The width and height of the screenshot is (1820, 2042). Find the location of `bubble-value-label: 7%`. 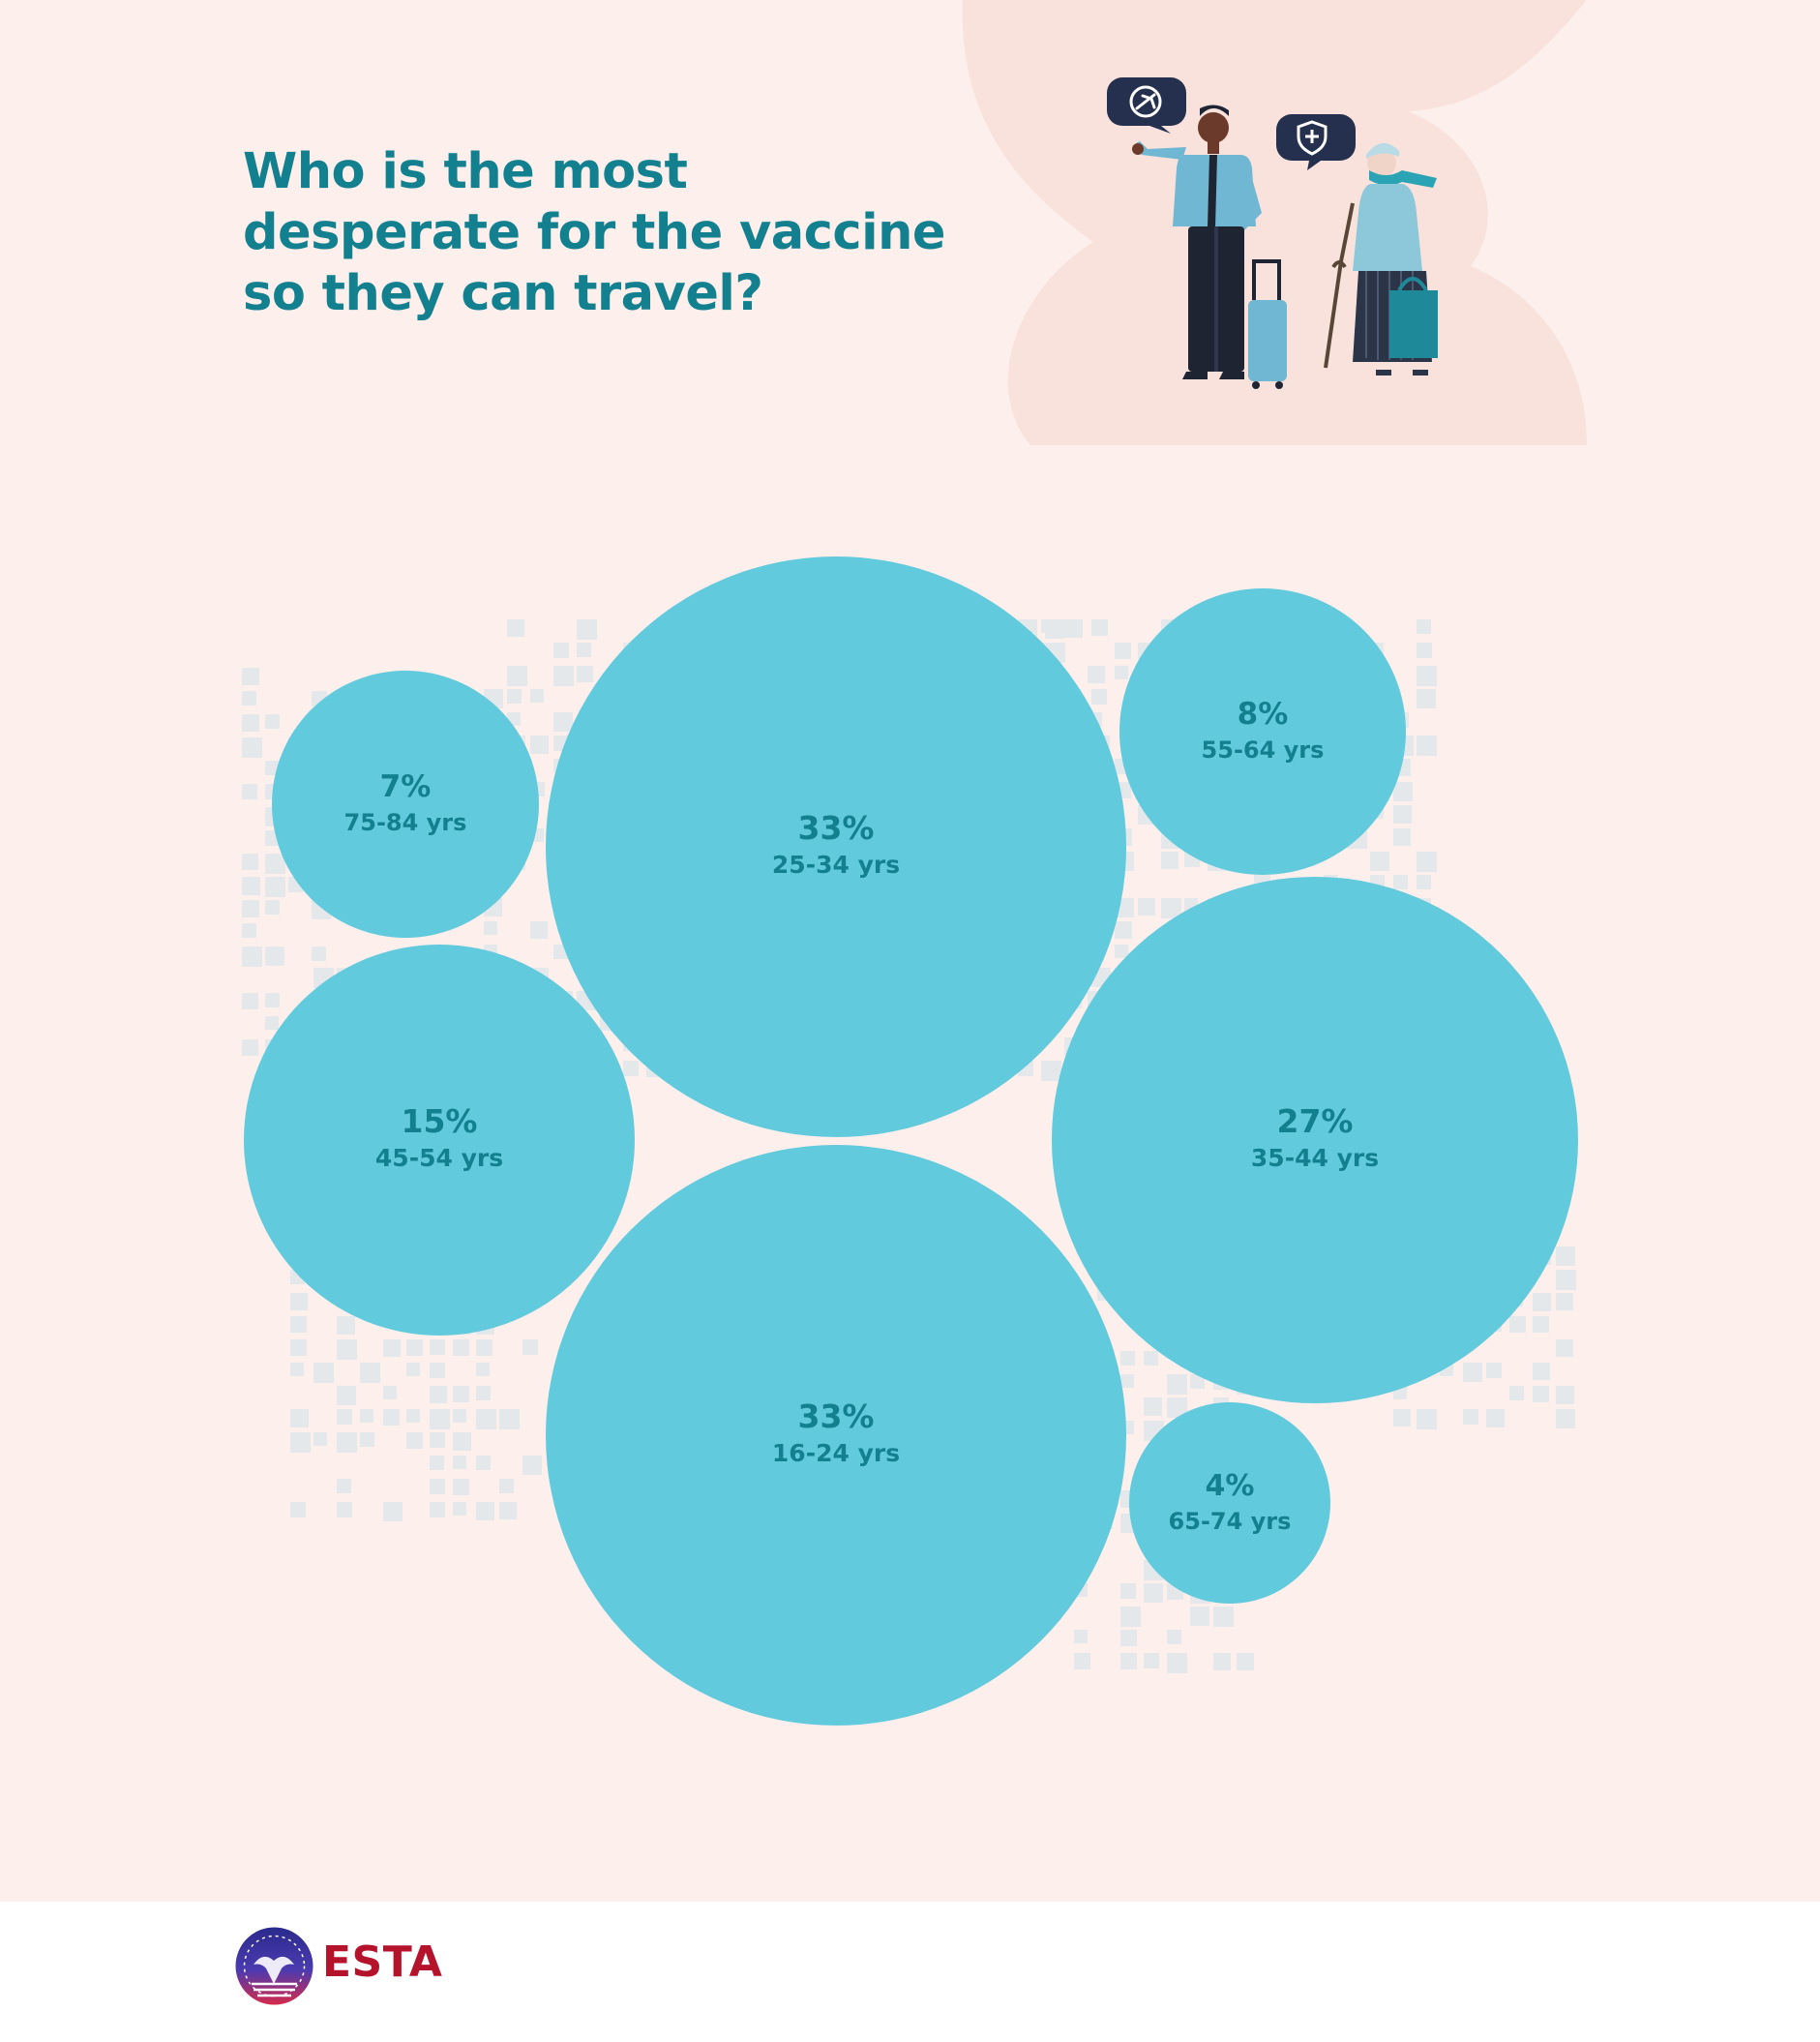

bubble-value-label: 7% is located at coordinates (406, 786).